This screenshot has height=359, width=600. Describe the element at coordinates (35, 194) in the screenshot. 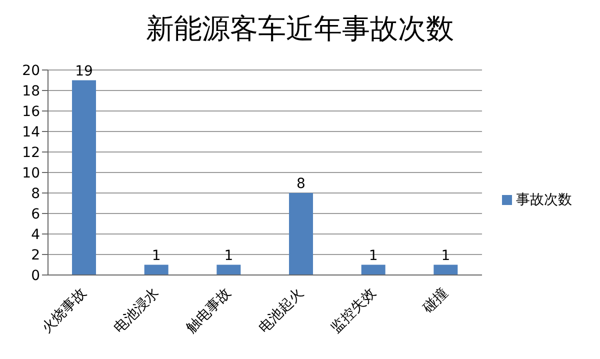

I see `y-tick-label: 8` at that location.